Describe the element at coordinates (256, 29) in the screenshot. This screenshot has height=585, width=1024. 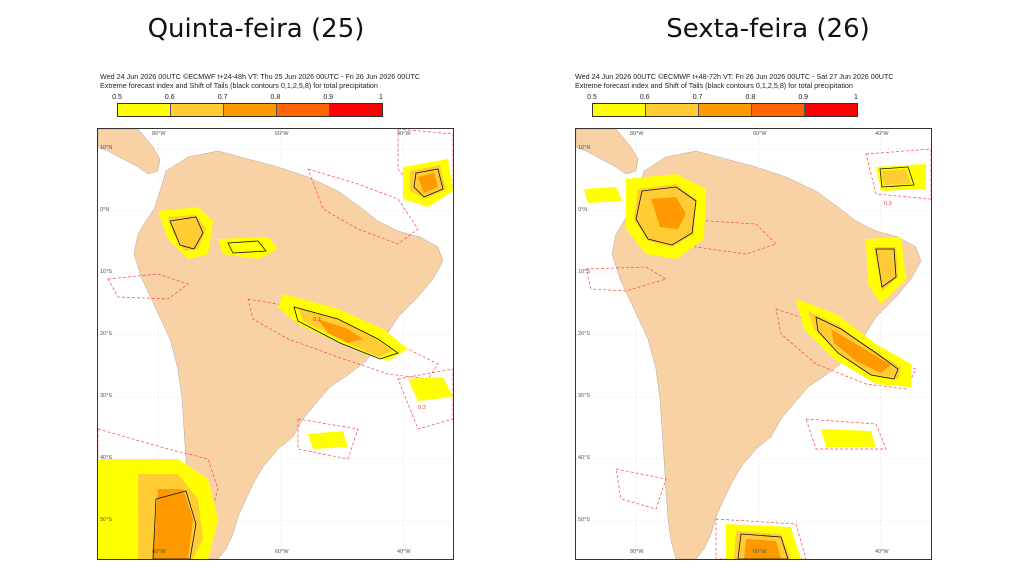
I see `panel-title: Quinta-feira (25)` at that location.